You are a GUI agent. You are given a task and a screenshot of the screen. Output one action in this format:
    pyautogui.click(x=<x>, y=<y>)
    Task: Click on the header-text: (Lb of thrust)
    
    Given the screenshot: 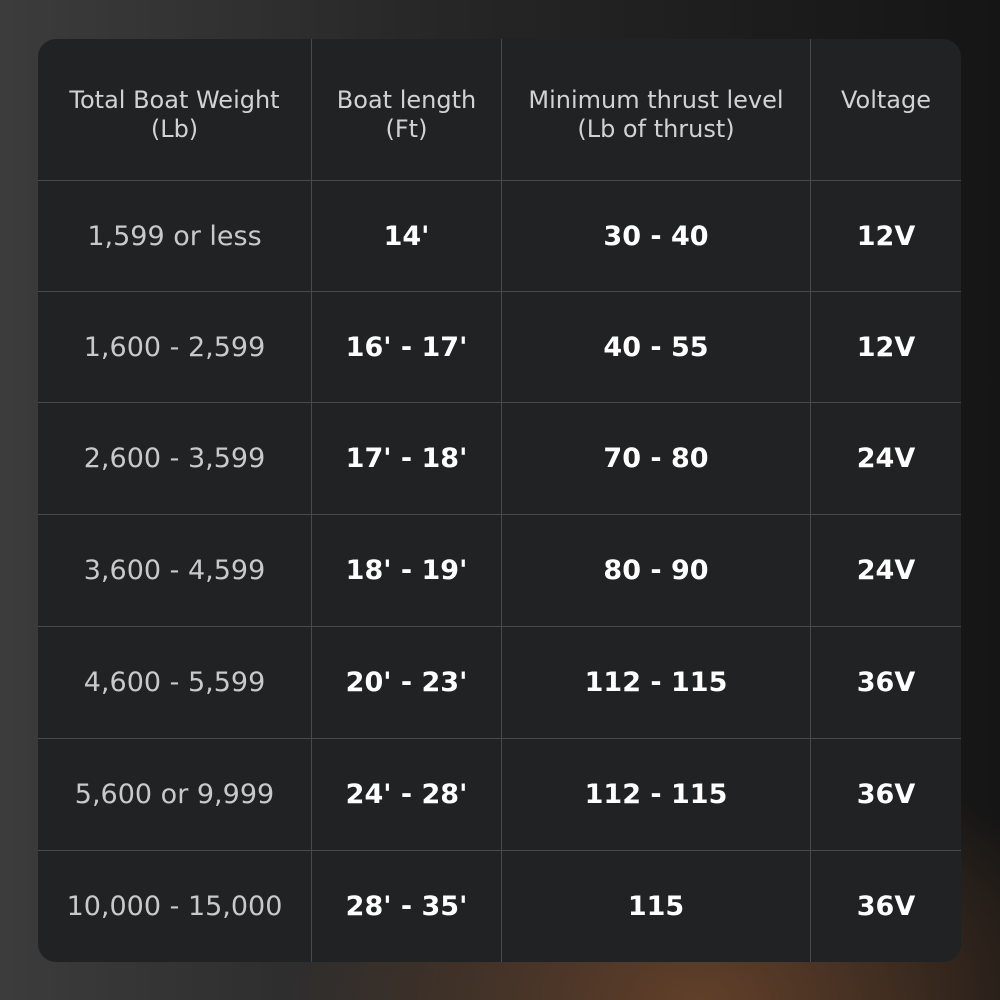 What is the action you would take?
    pyautogui.click(x=656, y=129)
    